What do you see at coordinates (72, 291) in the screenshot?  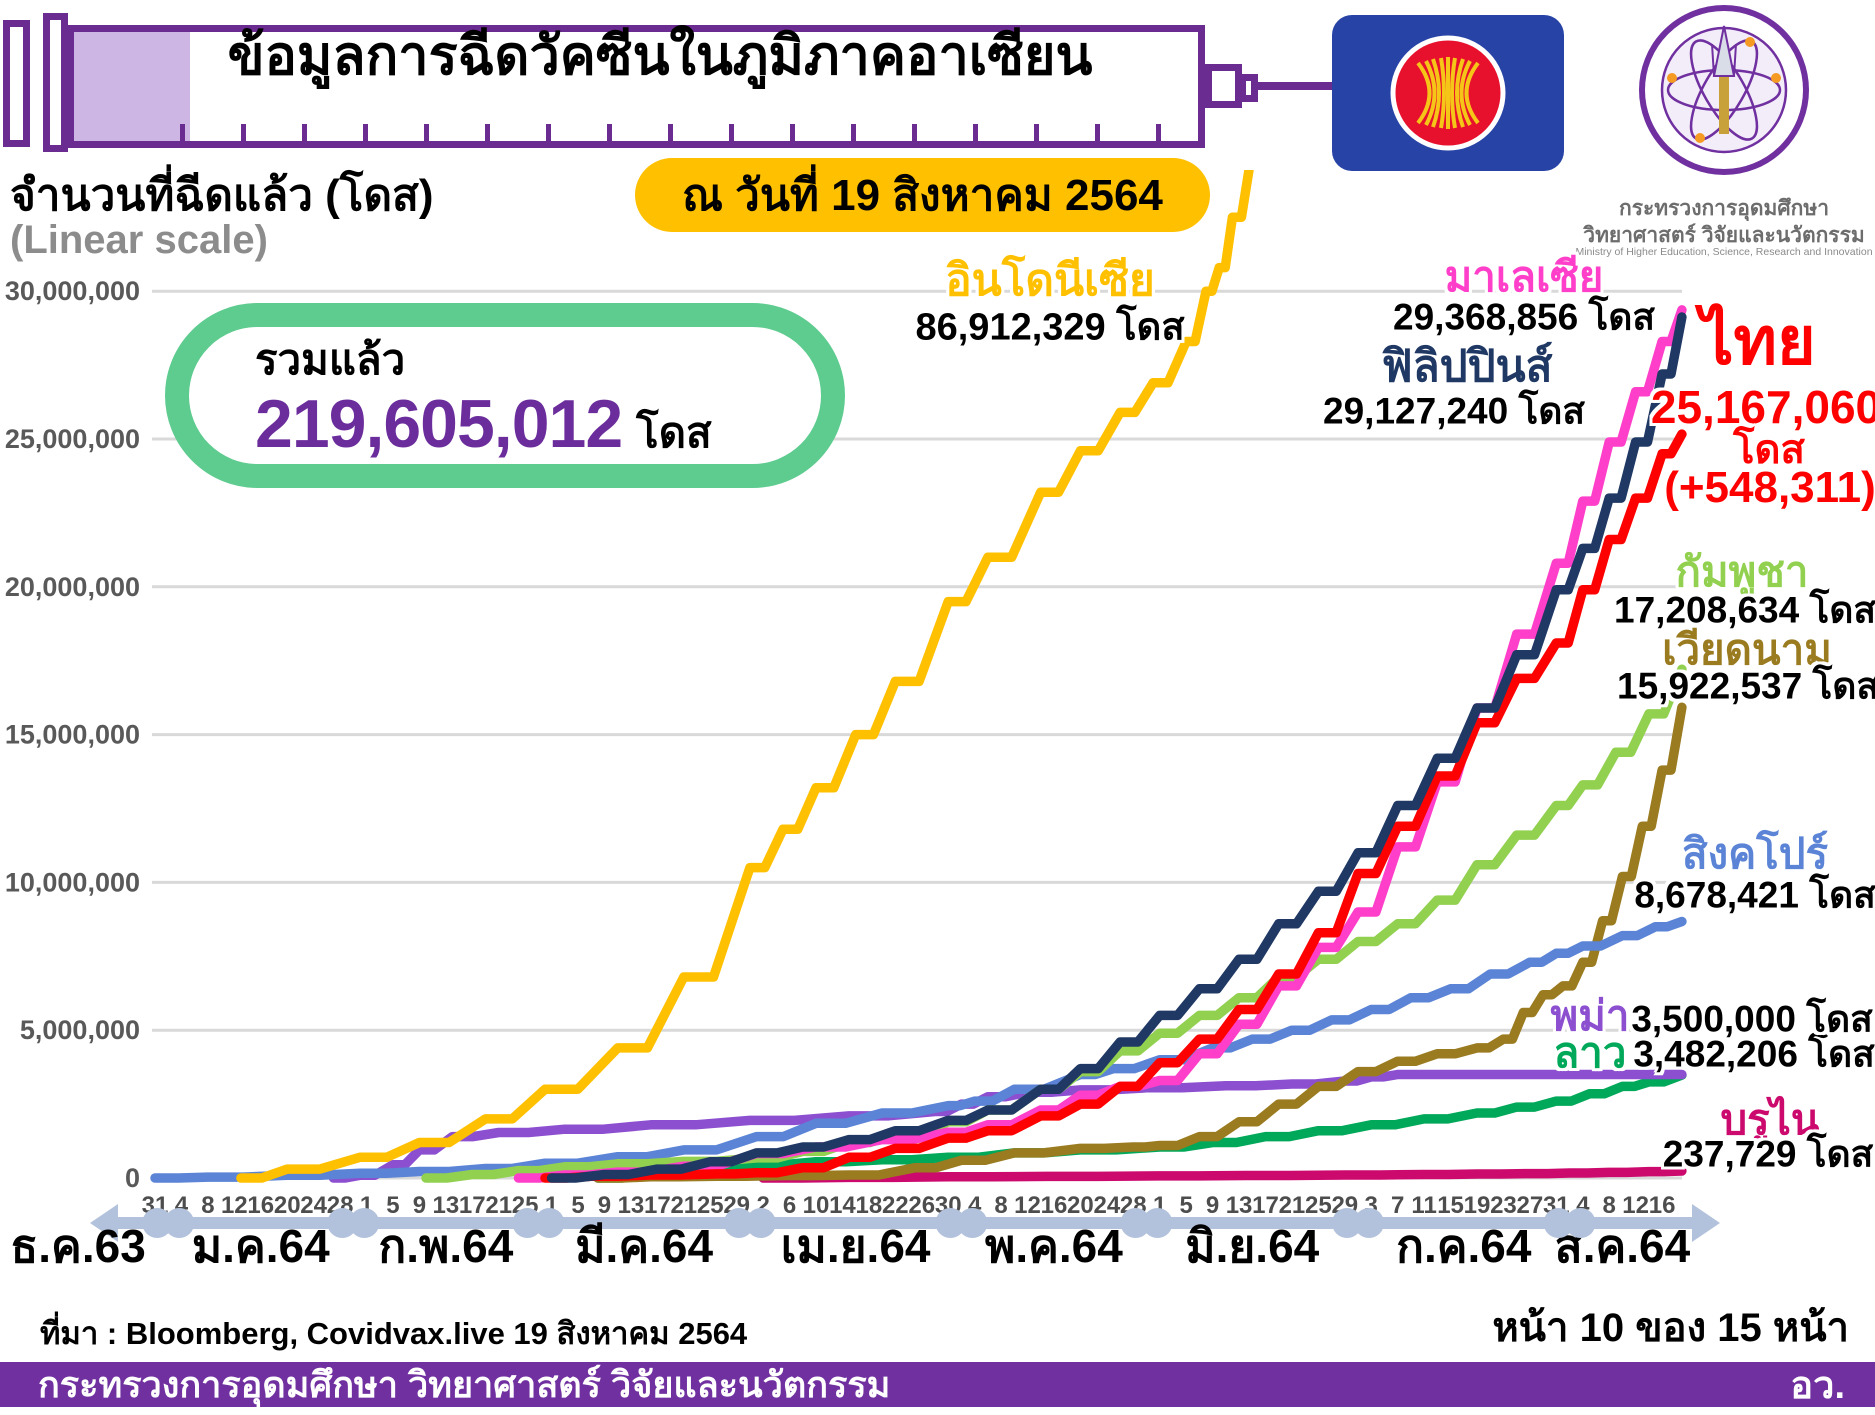 I see `y-tick-label: 30,000,000` at bounding box center [72, 291].